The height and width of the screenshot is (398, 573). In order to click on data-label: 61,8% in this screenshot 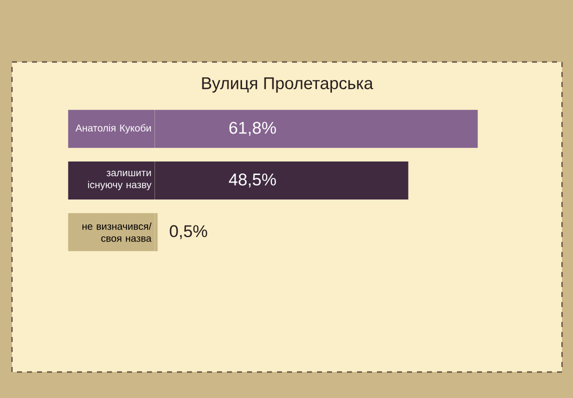, I will do `click(252, 129)`.